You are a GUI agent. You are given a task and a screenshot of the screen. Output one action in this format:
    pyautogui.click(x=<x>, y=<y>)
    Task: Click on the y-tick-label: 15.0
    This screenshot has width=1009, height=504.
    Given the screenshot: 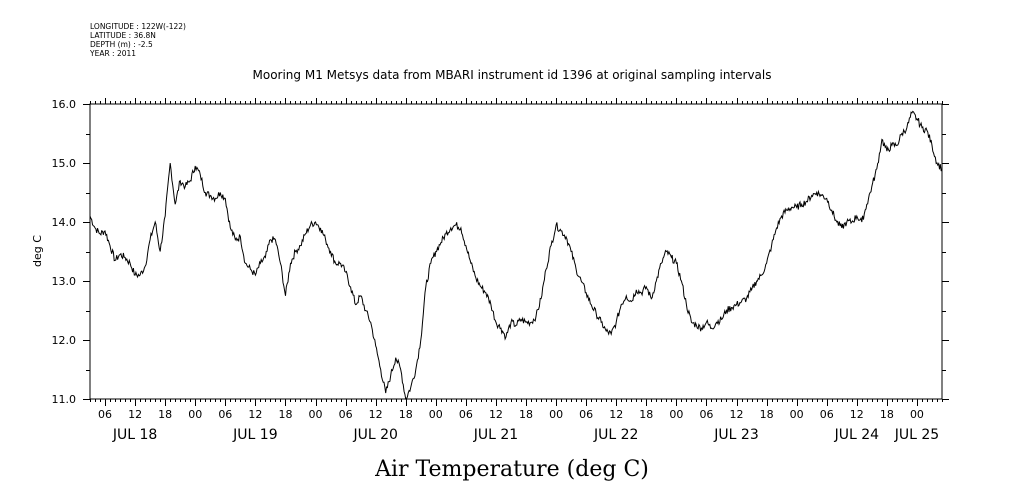 What is the action you would take?
    pyautogui.click(x=64, y=163)
    